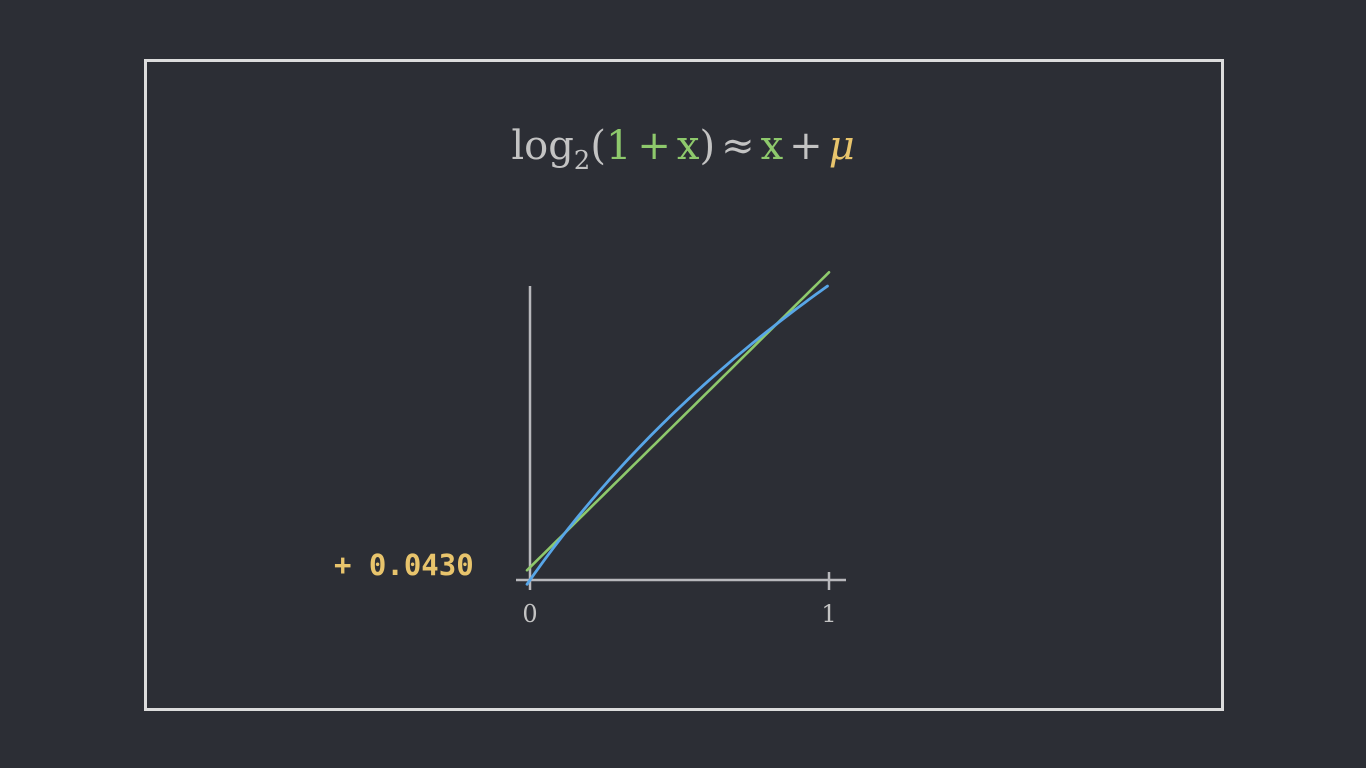  What do you see at coordinates (654, 146) in the screenshot?
I see `formula-plus-1: +` at bounding box center [654, 146].